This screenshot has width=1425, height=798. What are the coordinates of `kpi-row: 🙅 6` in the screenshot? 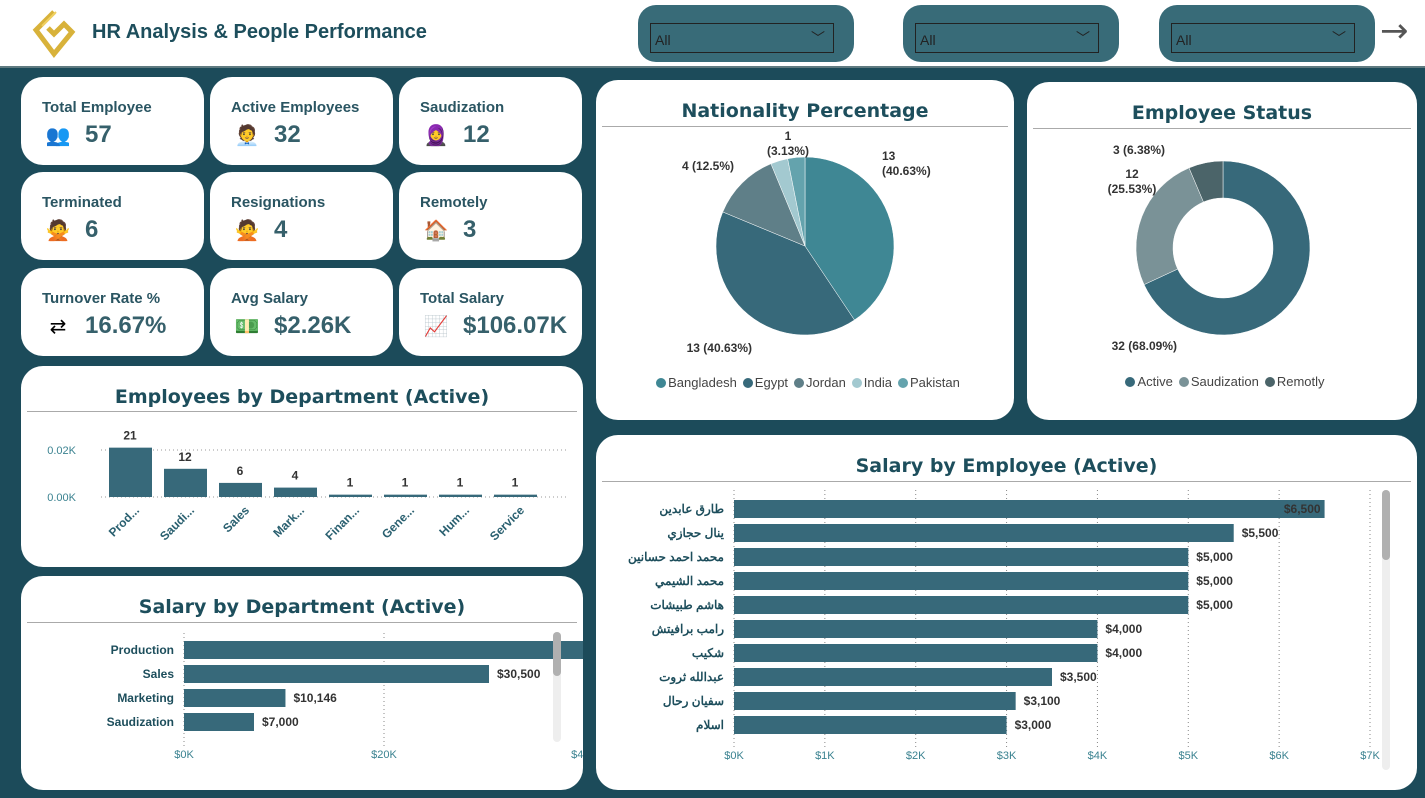 It's located at (71, 230).